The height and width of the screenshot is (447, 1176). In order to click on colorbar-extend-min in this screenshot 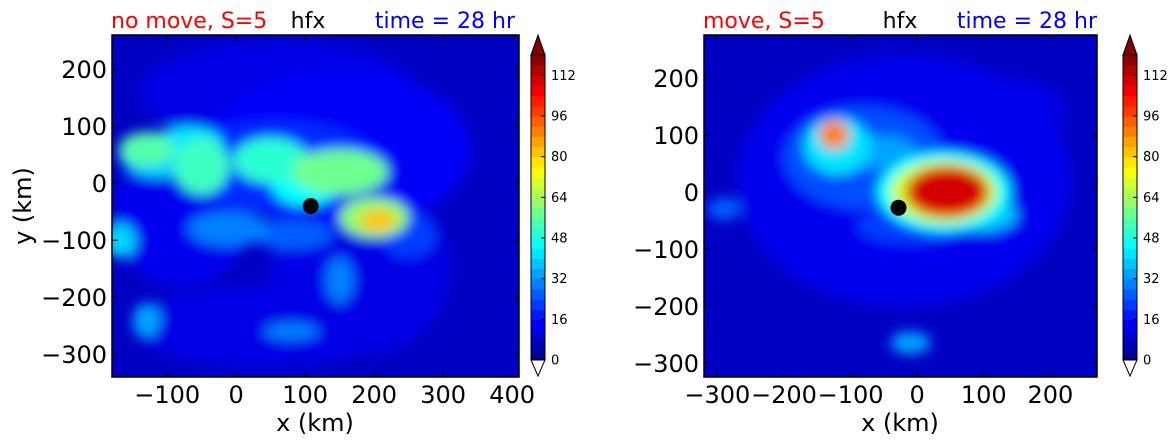, I will do `click(1130, 368)`.